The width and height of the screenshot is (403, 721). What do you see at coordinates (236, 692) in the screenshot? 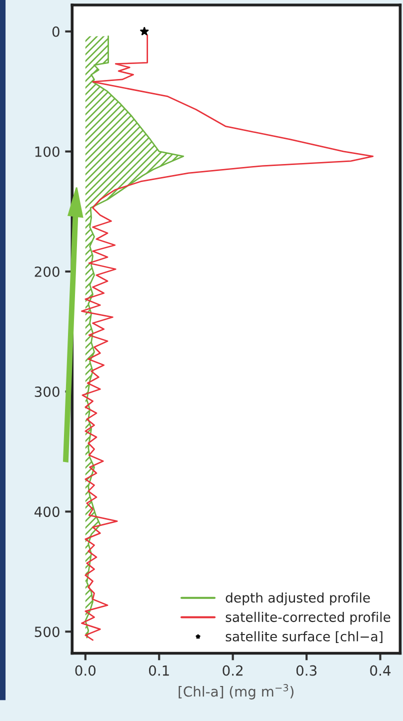
I see `x-axis-title: [Chl-a] (mg m$^{−3}$)` at bounding box center [236, 692].